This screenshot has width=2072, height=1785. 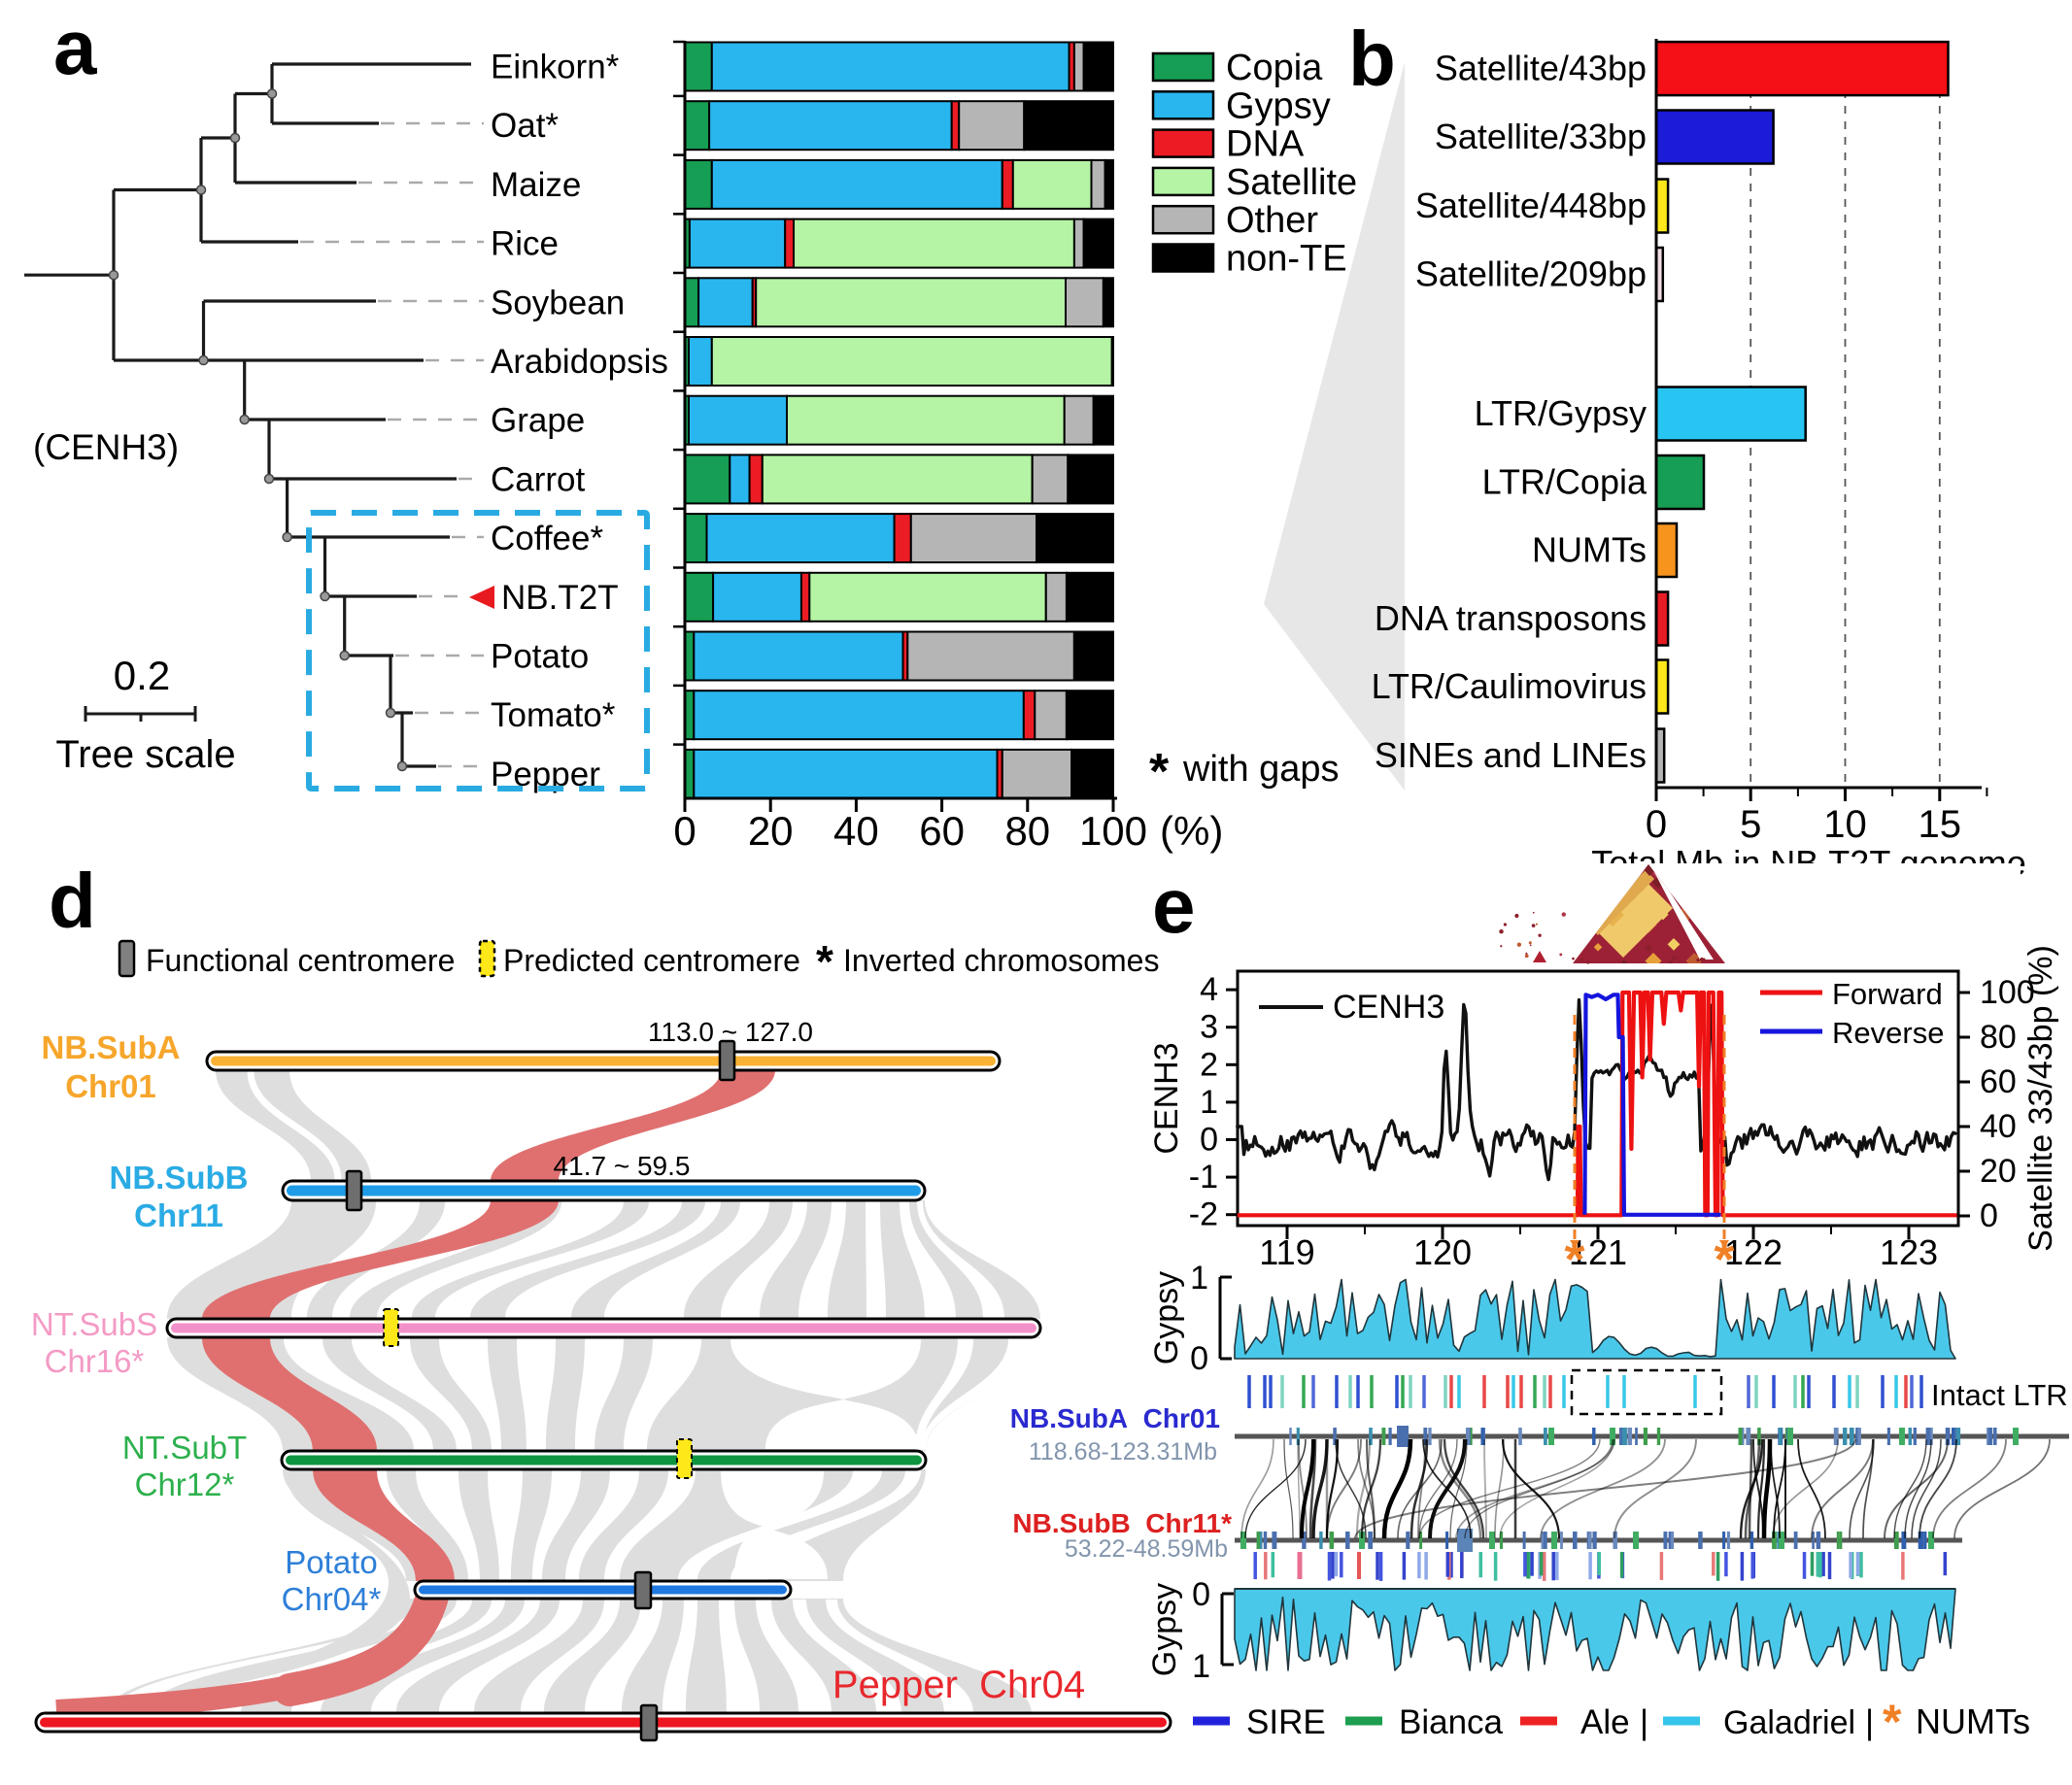 I want to click on svg-text: Predicted centromere, so click(x=651, y=960).